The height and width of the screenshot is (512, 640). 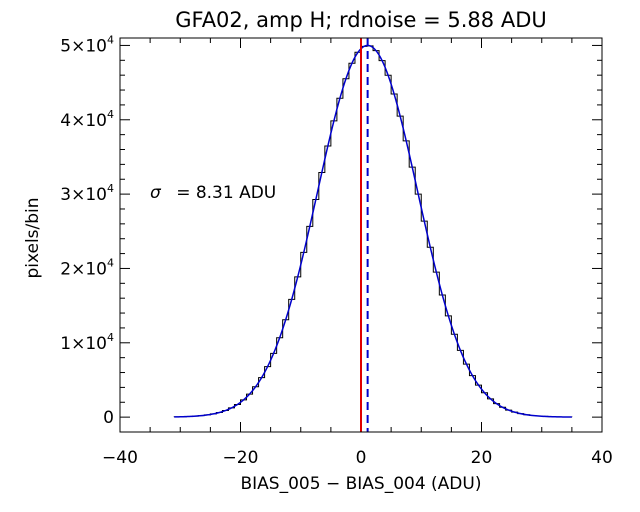 What do you see at coordinates (108, 418) in the screenshot?
I see `y-tick-label: 0` at bounding box center [108, 418].